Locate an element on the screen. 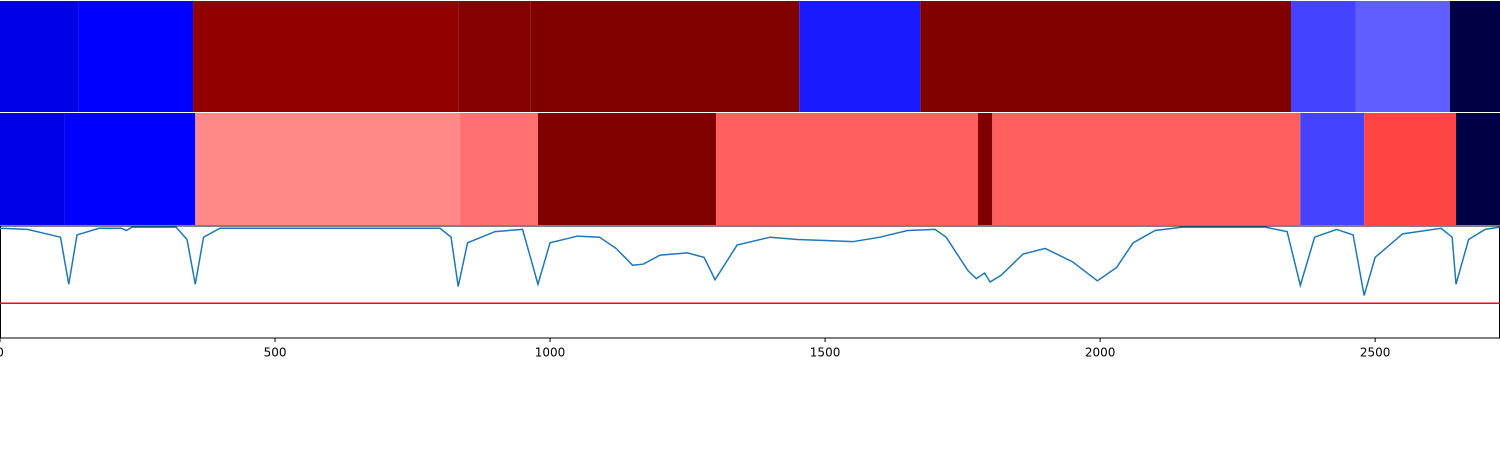 The height and width of the screenshot is (450, 1500). x-tick-label: 2500 is located at coordinates (1375, 353).